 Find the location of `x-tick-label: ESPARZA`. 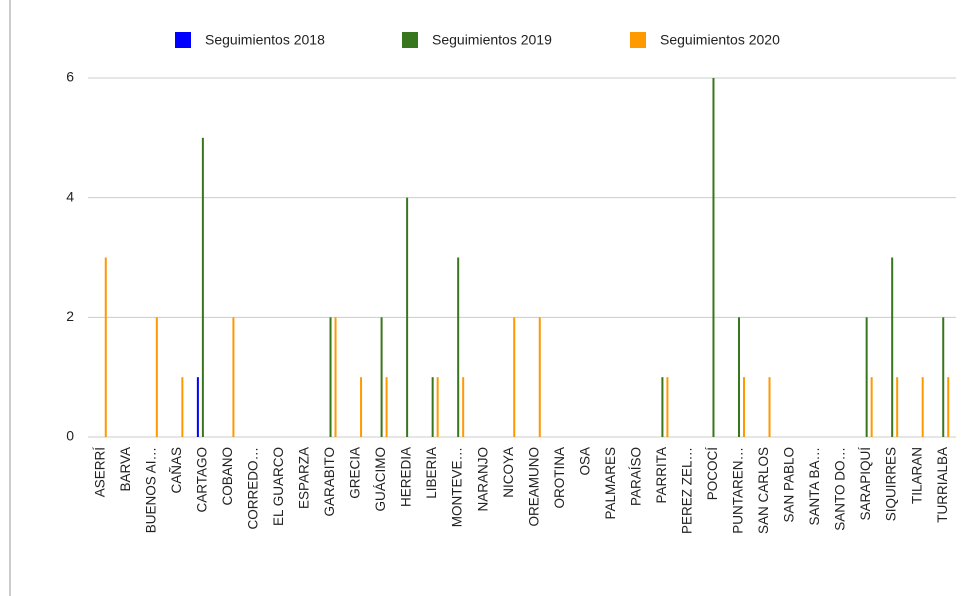

x-tick-label: ESPARZA is located at coordinates (304, 478).